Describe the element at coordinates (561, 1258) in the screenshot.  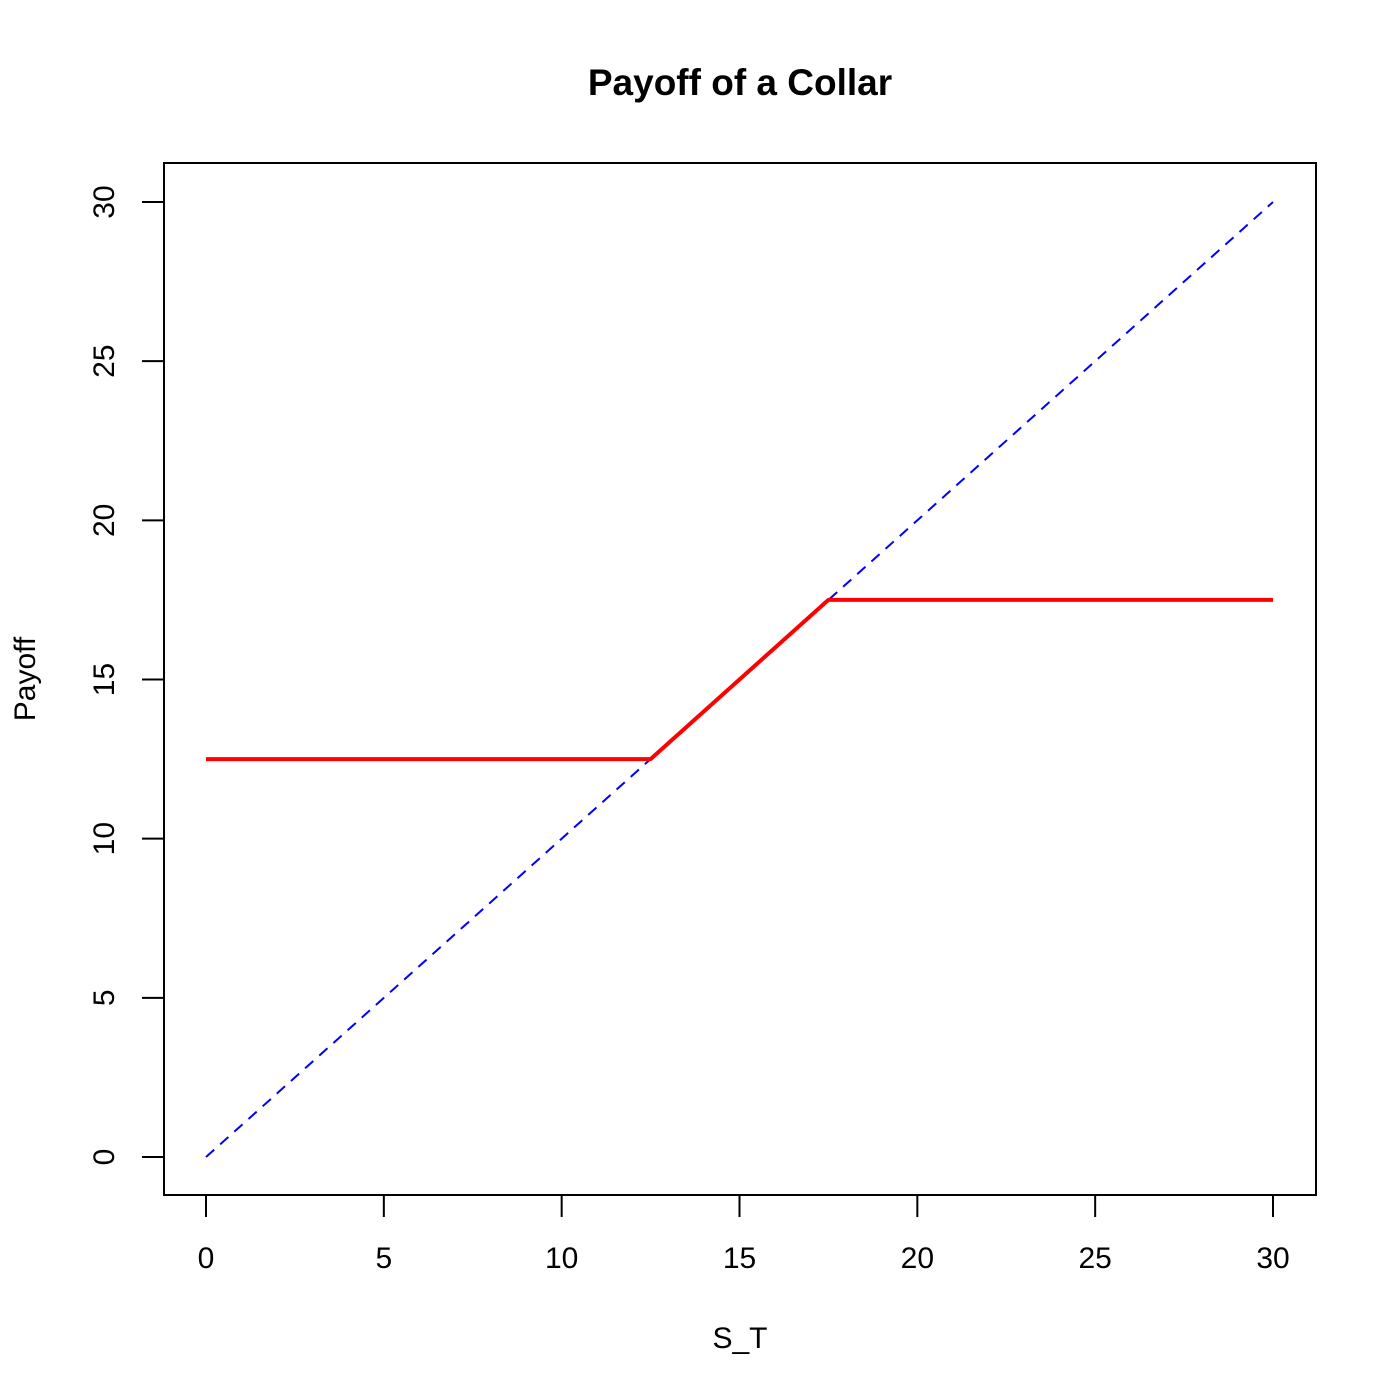
I see `x-tick-label: 10` at that location.